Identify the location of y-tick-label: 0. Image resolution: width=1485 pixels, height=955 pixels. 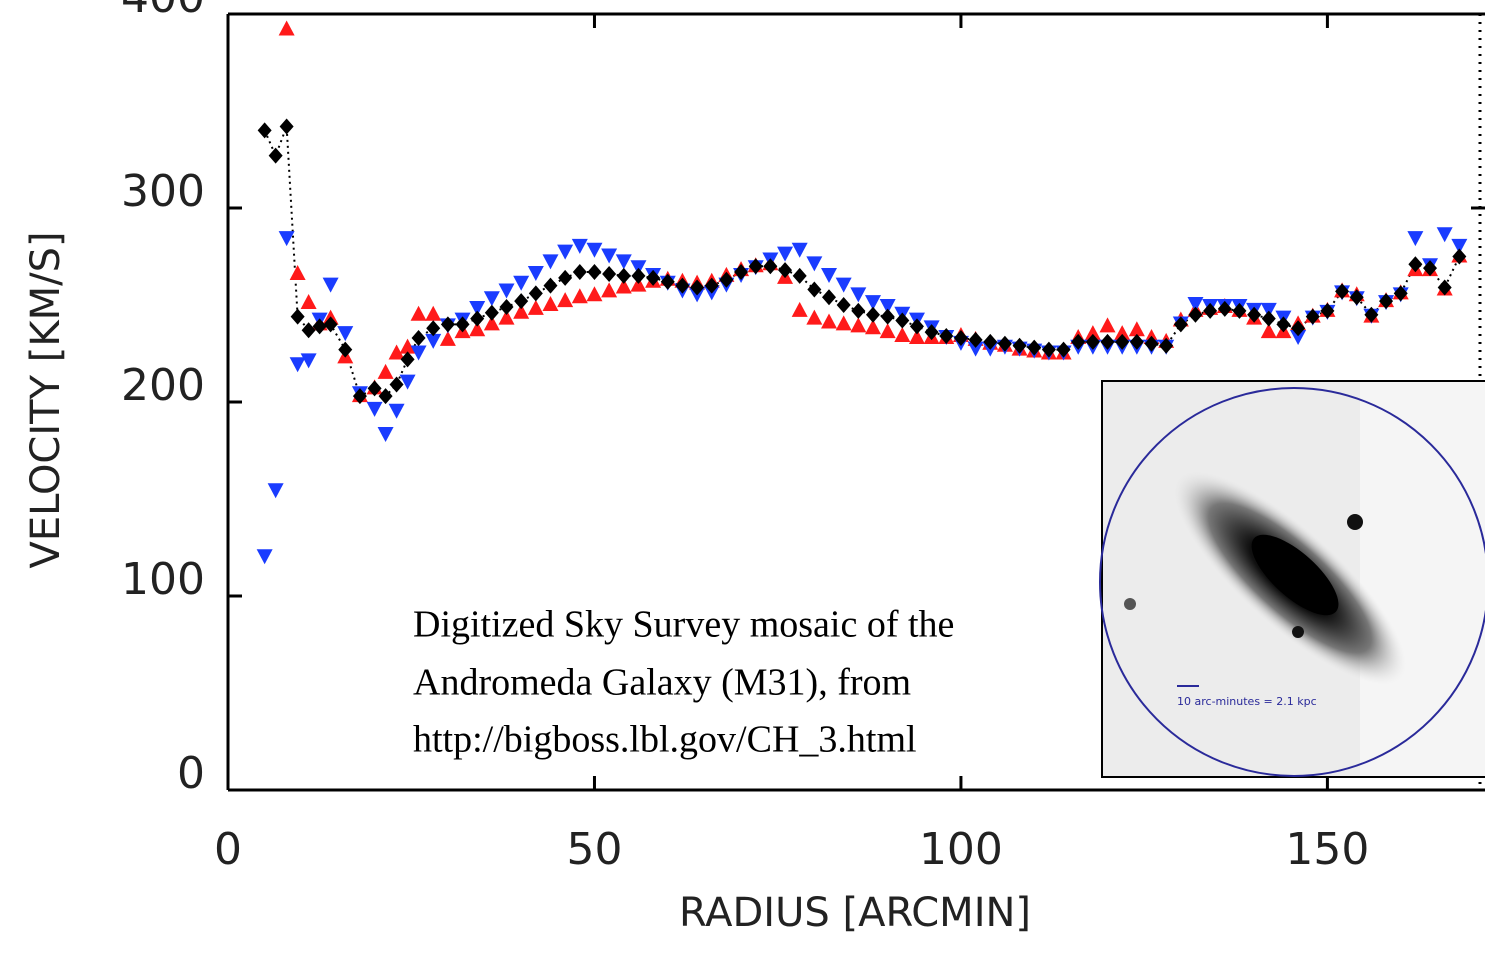
(191, 773).